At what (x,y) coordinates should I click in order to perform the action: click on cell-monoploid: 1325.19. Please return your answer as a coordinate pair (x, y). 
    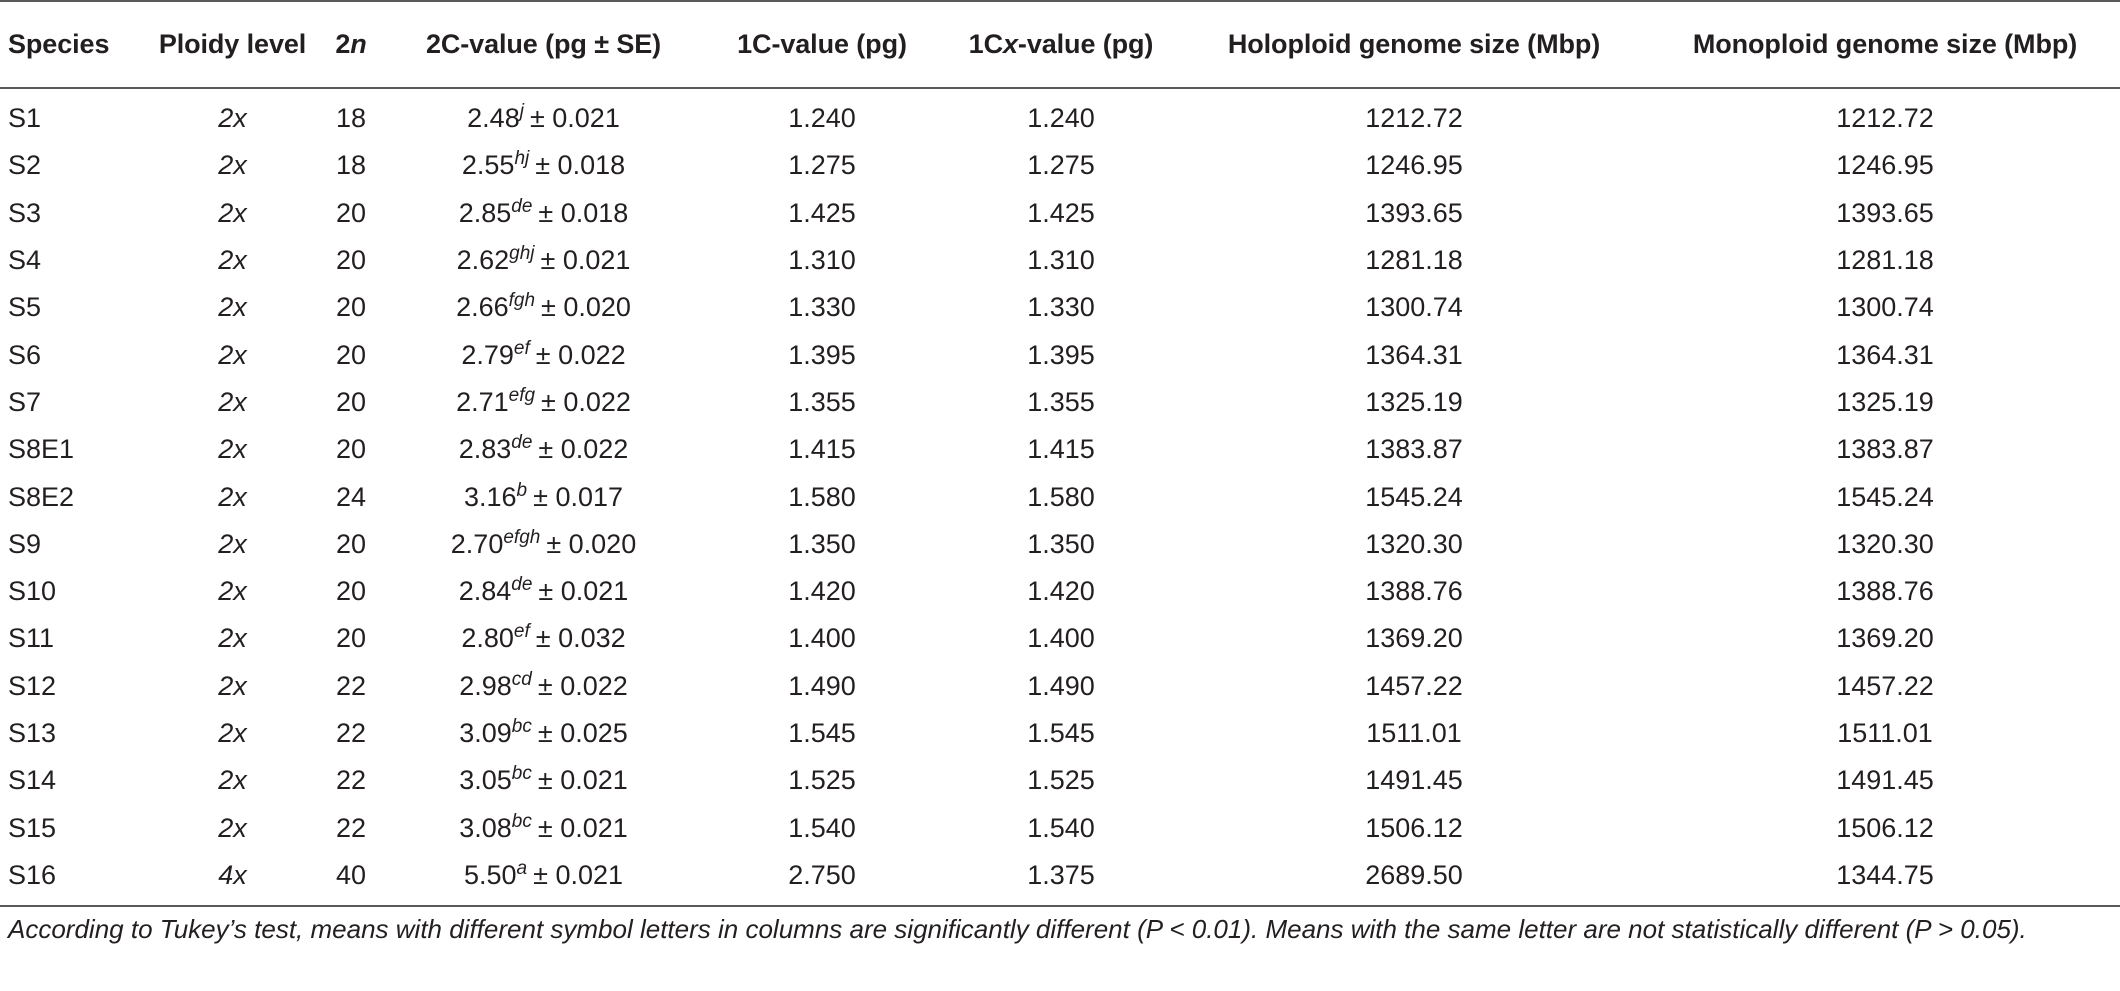
    Looking at the image, I should click on (1885, 401).